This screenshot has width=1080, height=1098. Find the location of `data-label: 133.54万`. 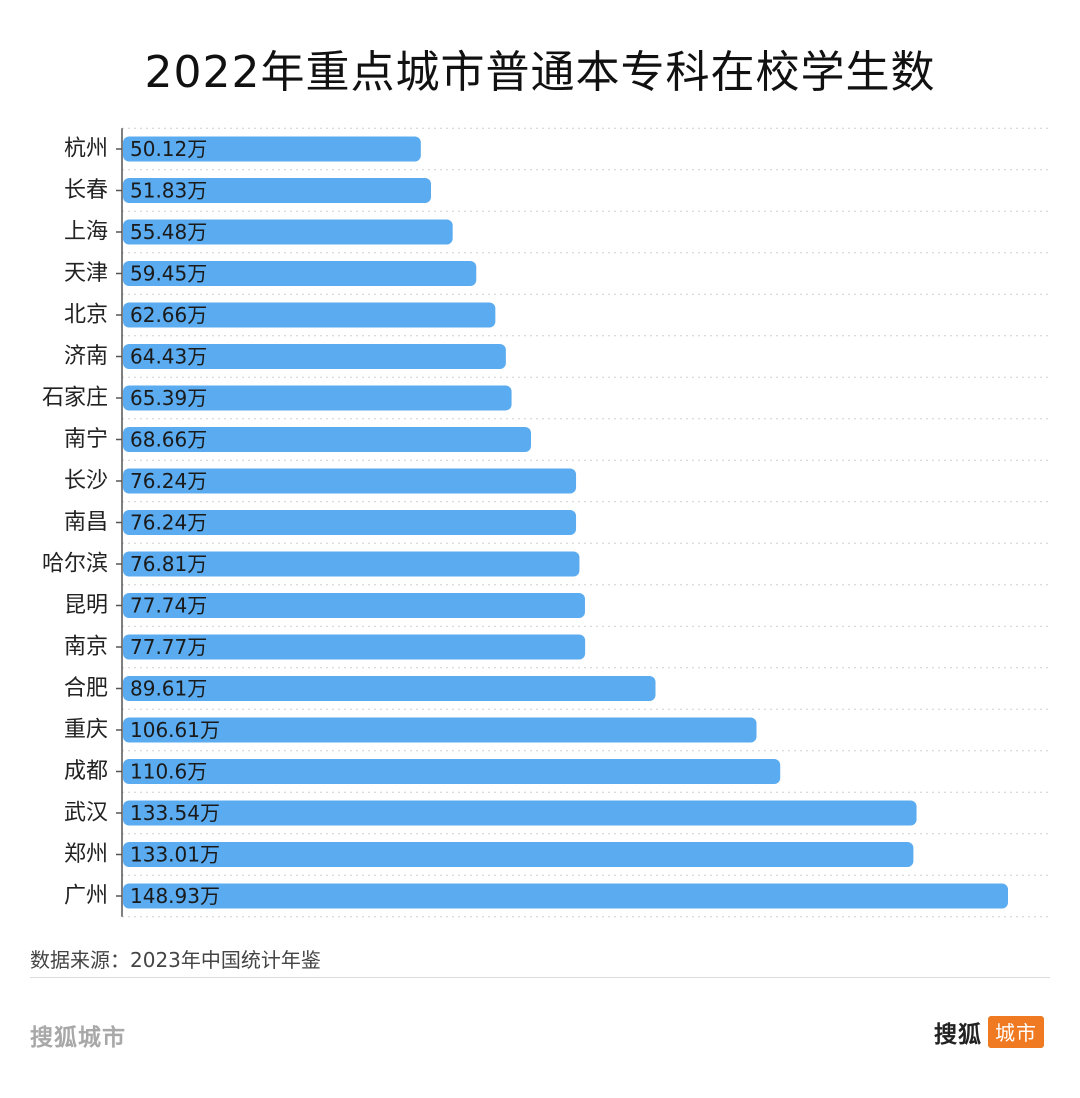

data-label: 133.54万 is located at coordinates (175, 813).